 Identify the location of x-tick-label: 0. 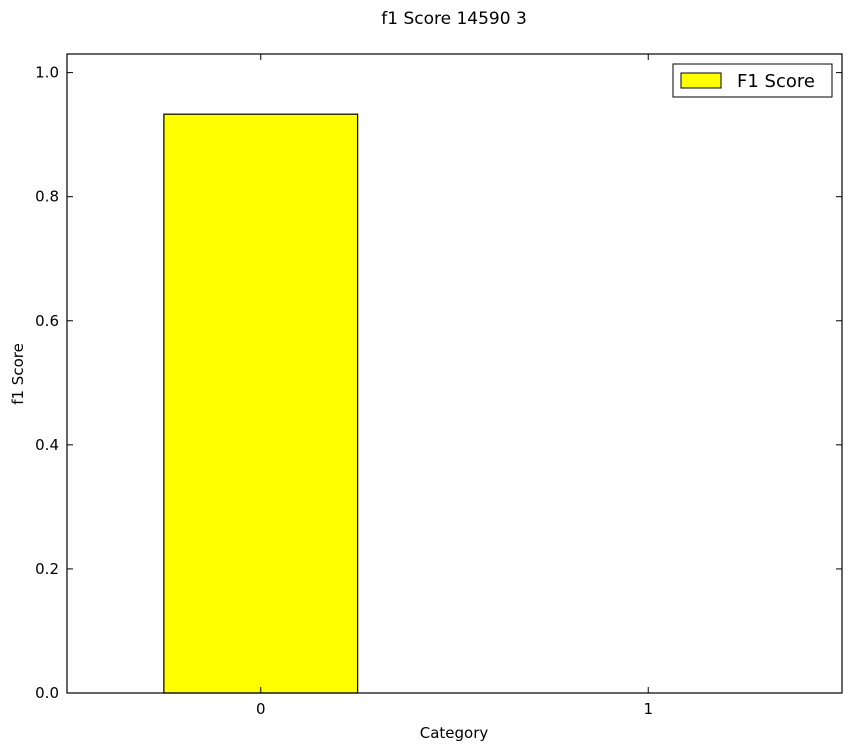
(261, 709).